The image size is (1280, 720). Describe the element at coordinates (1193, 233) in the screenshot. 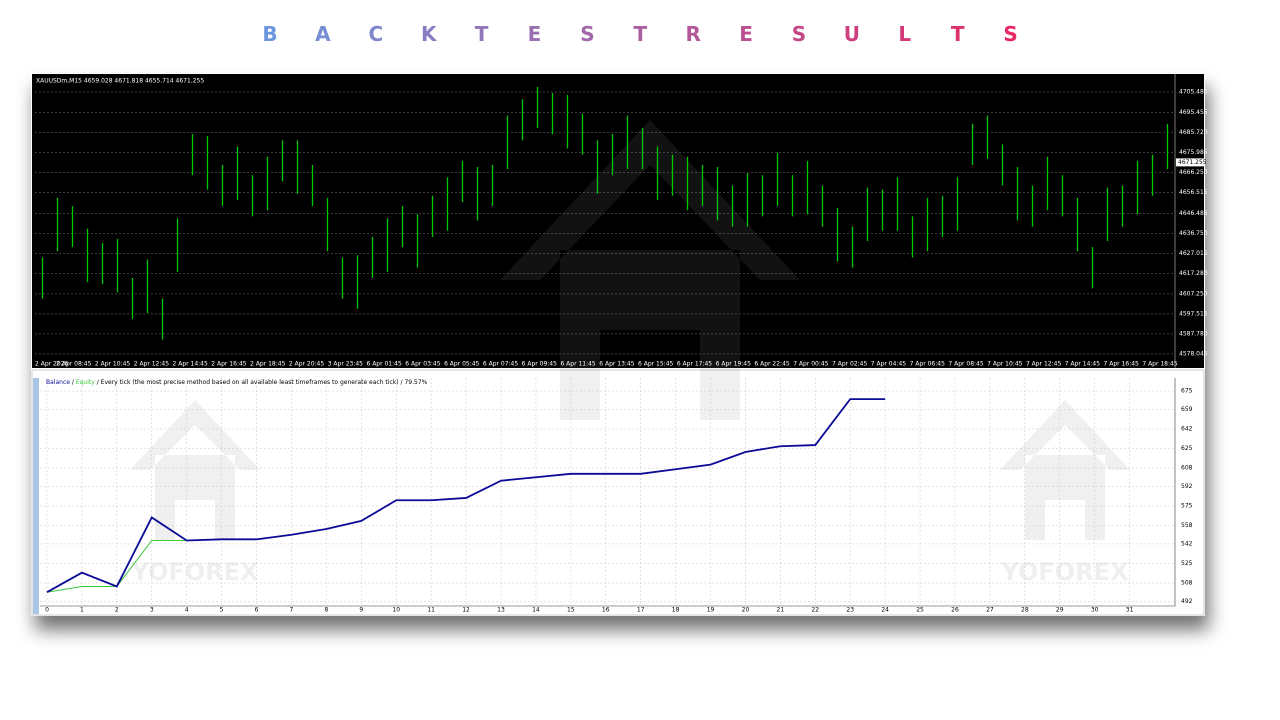

I see `y-tick-label: 4636.750` at that location.